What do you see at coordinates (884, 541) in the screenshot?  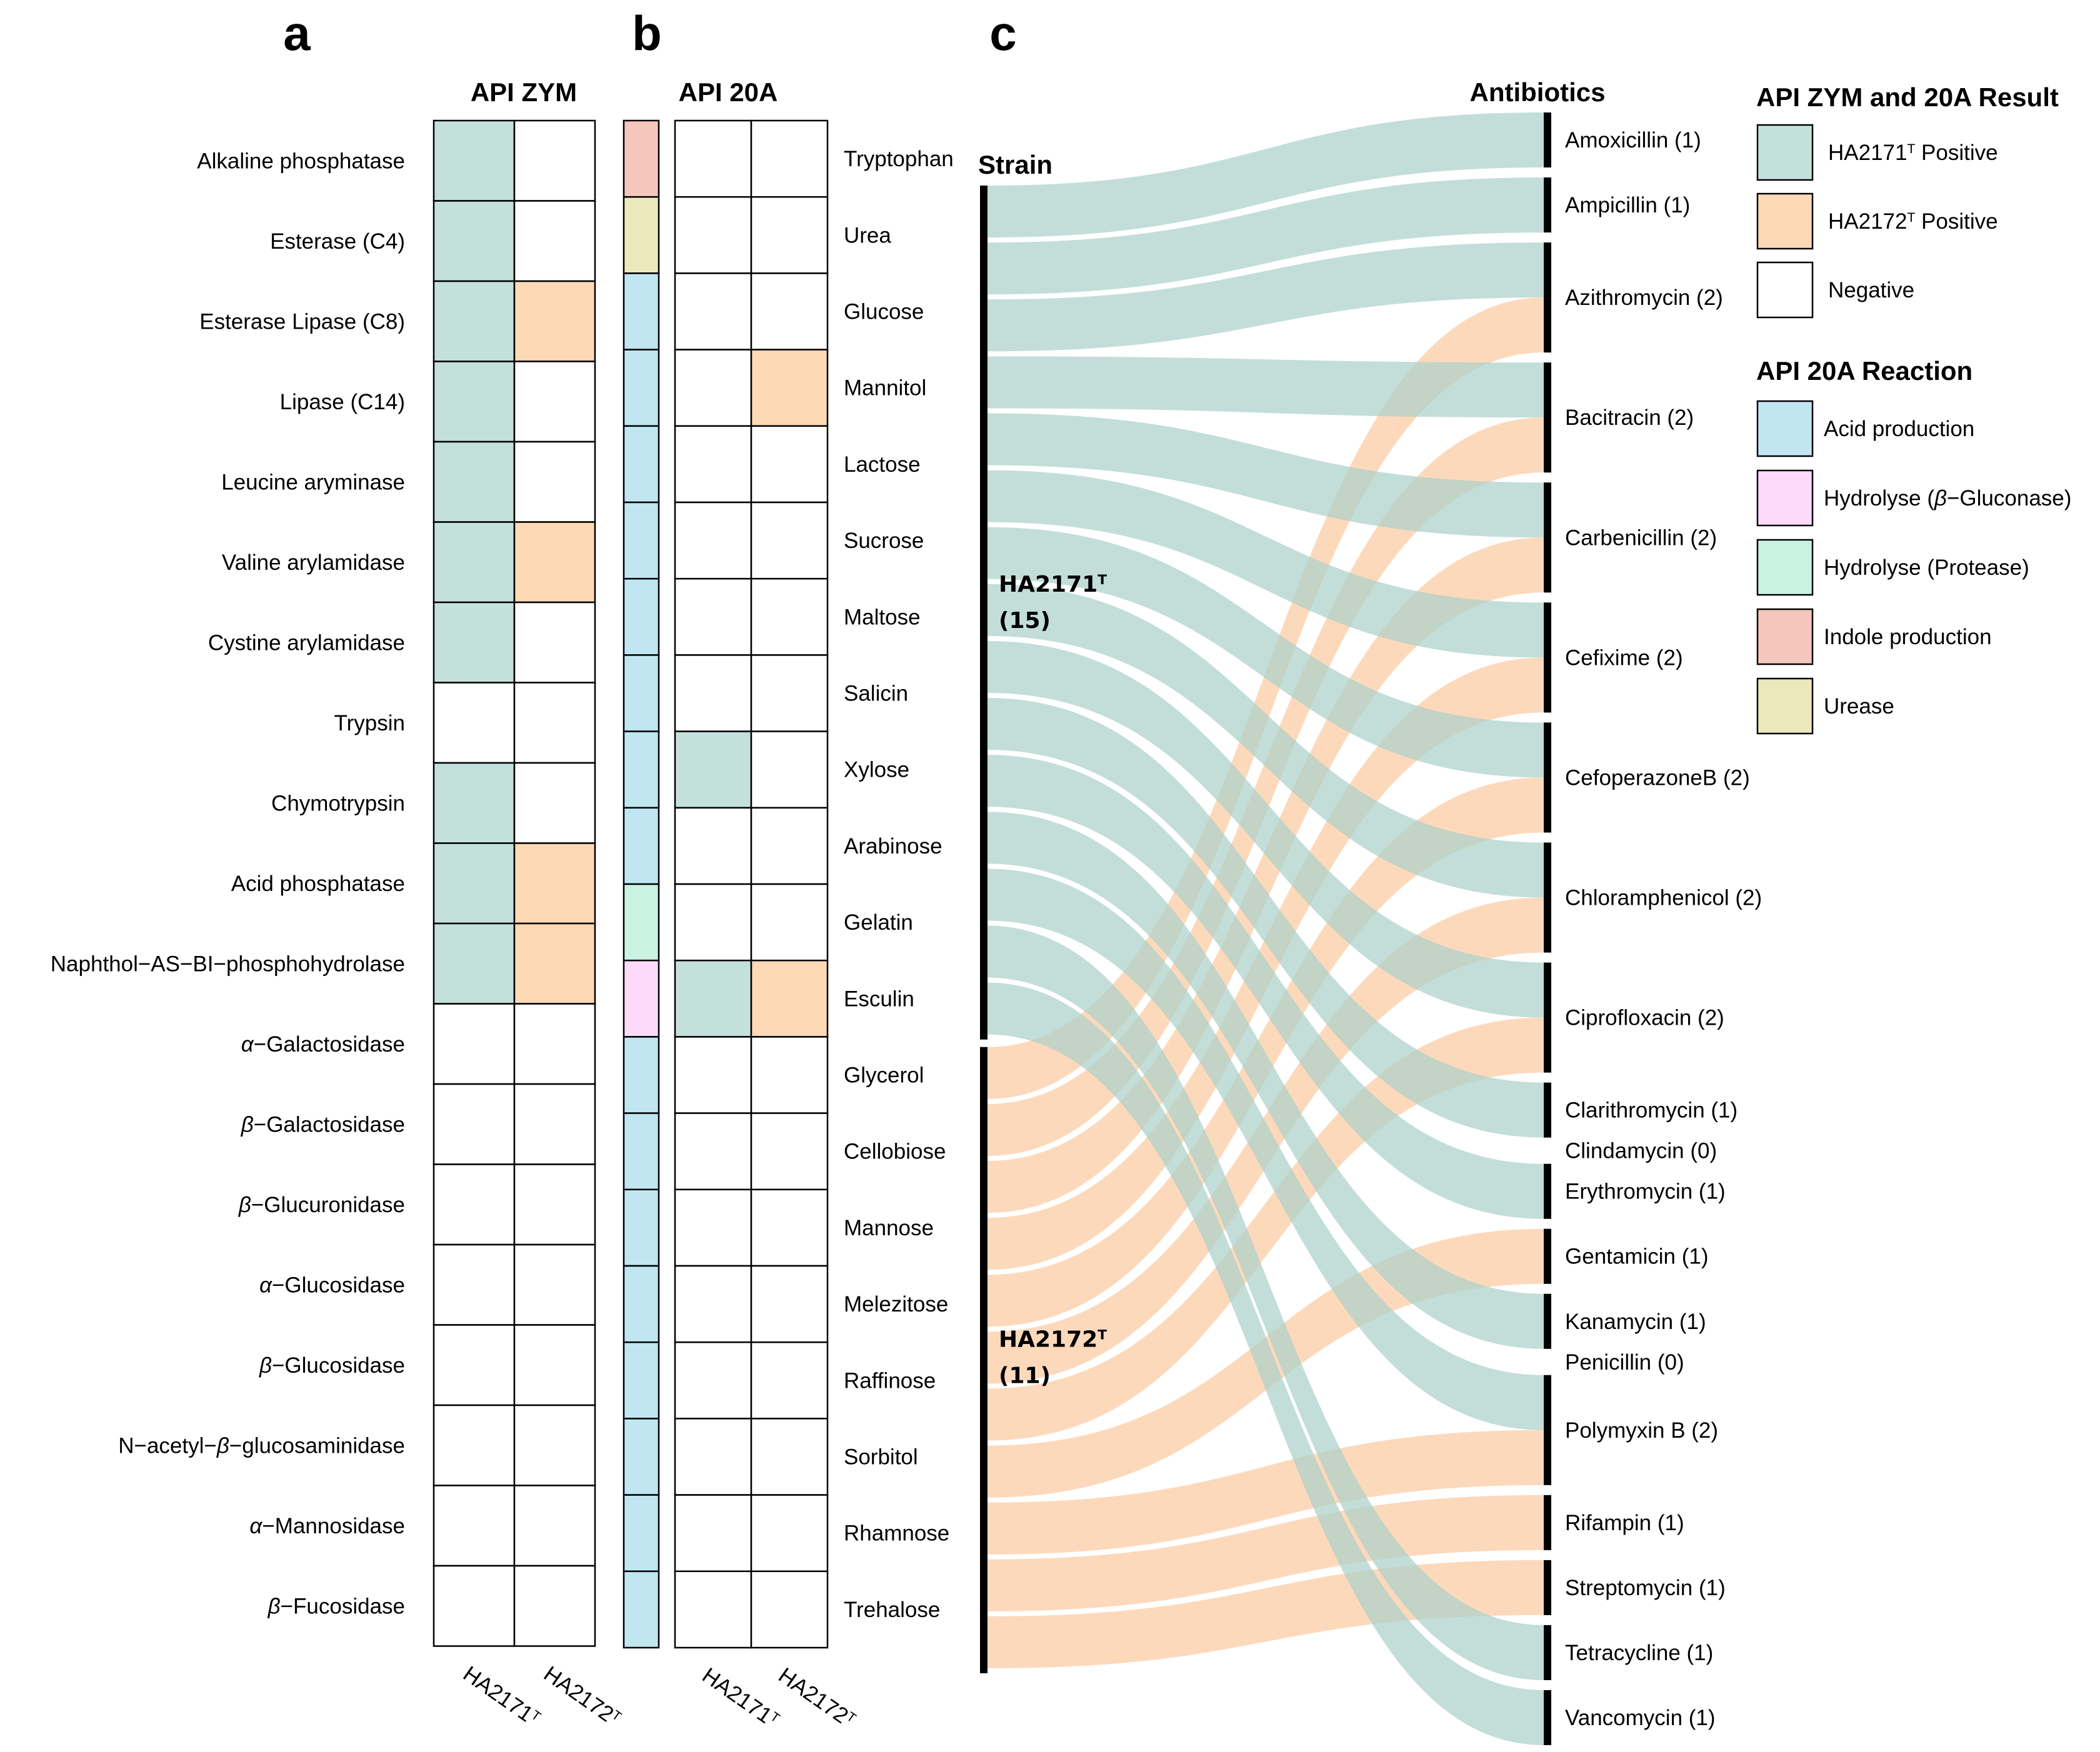 I see `api20a-row-label: Sucrose` at bounding box center [884, 541].